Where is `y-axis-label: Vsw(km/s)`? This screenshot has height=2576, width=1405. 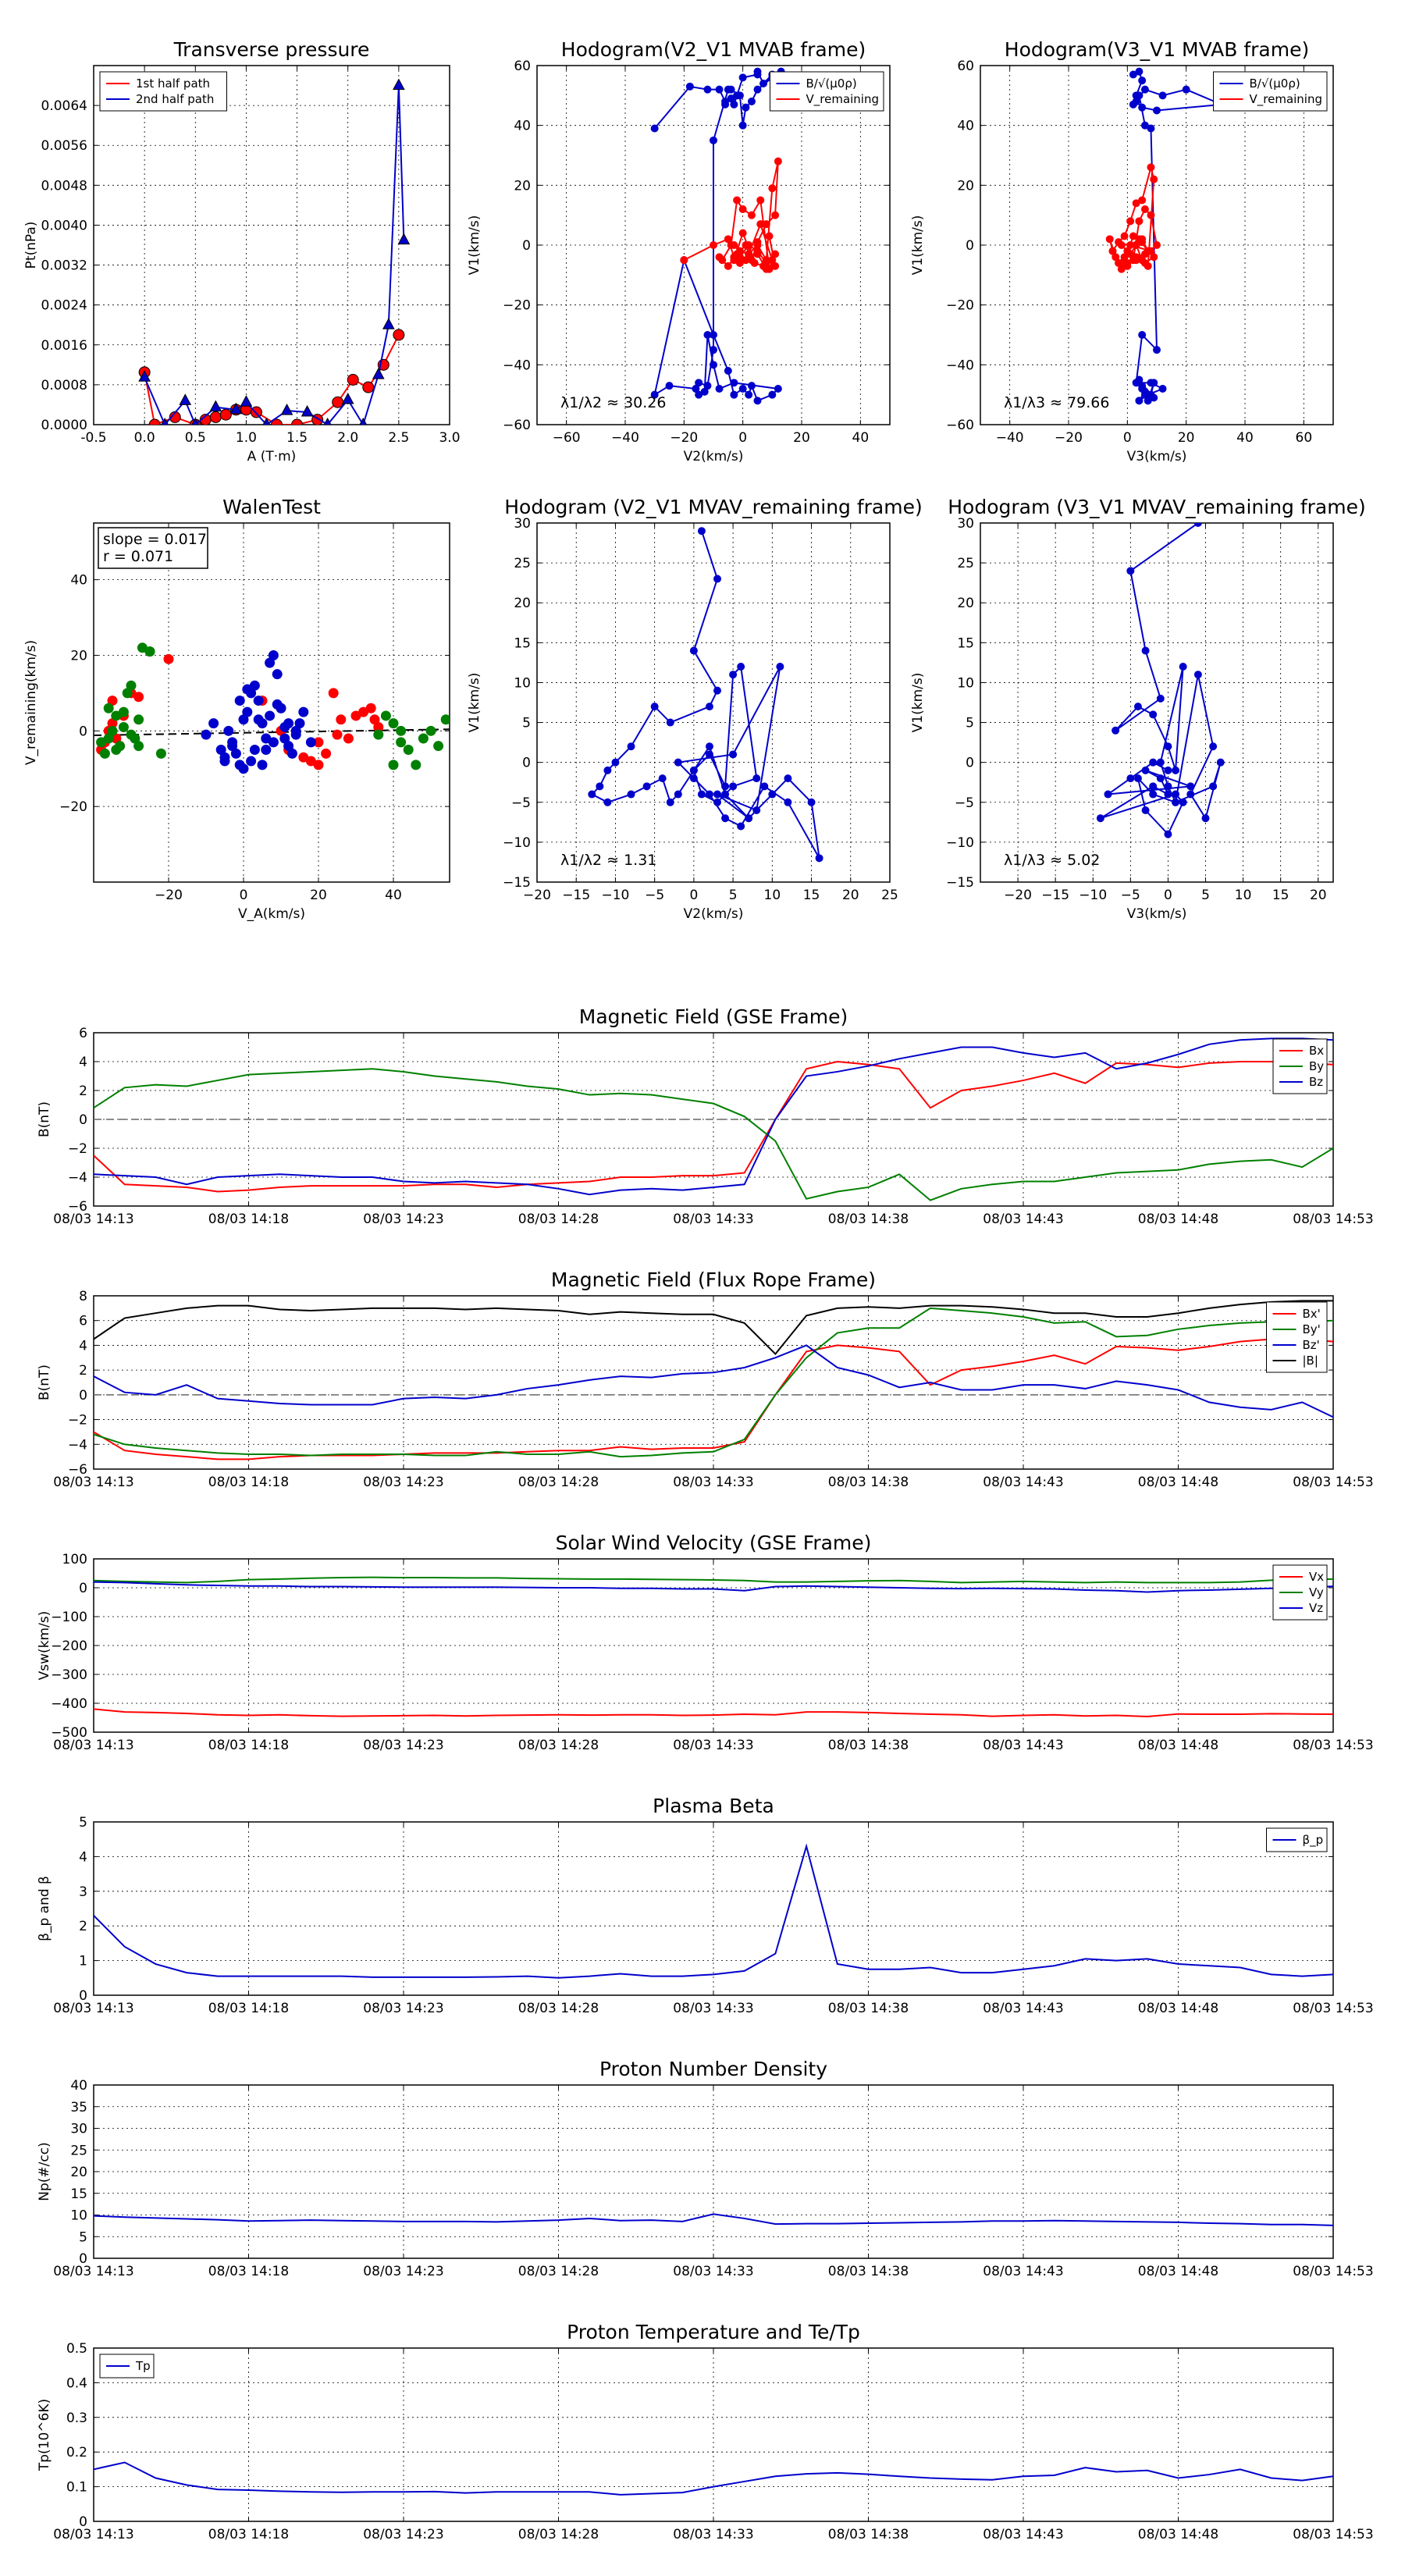
y-axis-label: Vsw(km/s) is located at coordinates (45, 1646).